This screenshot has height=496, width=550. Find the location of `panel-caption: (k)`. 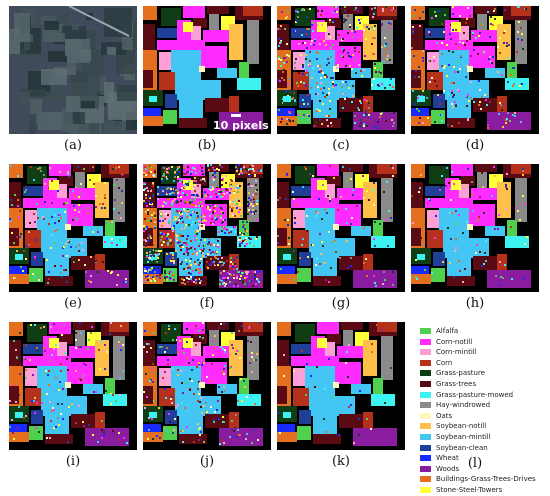

panel-caption: (k) is located at coordinates (341, 461).